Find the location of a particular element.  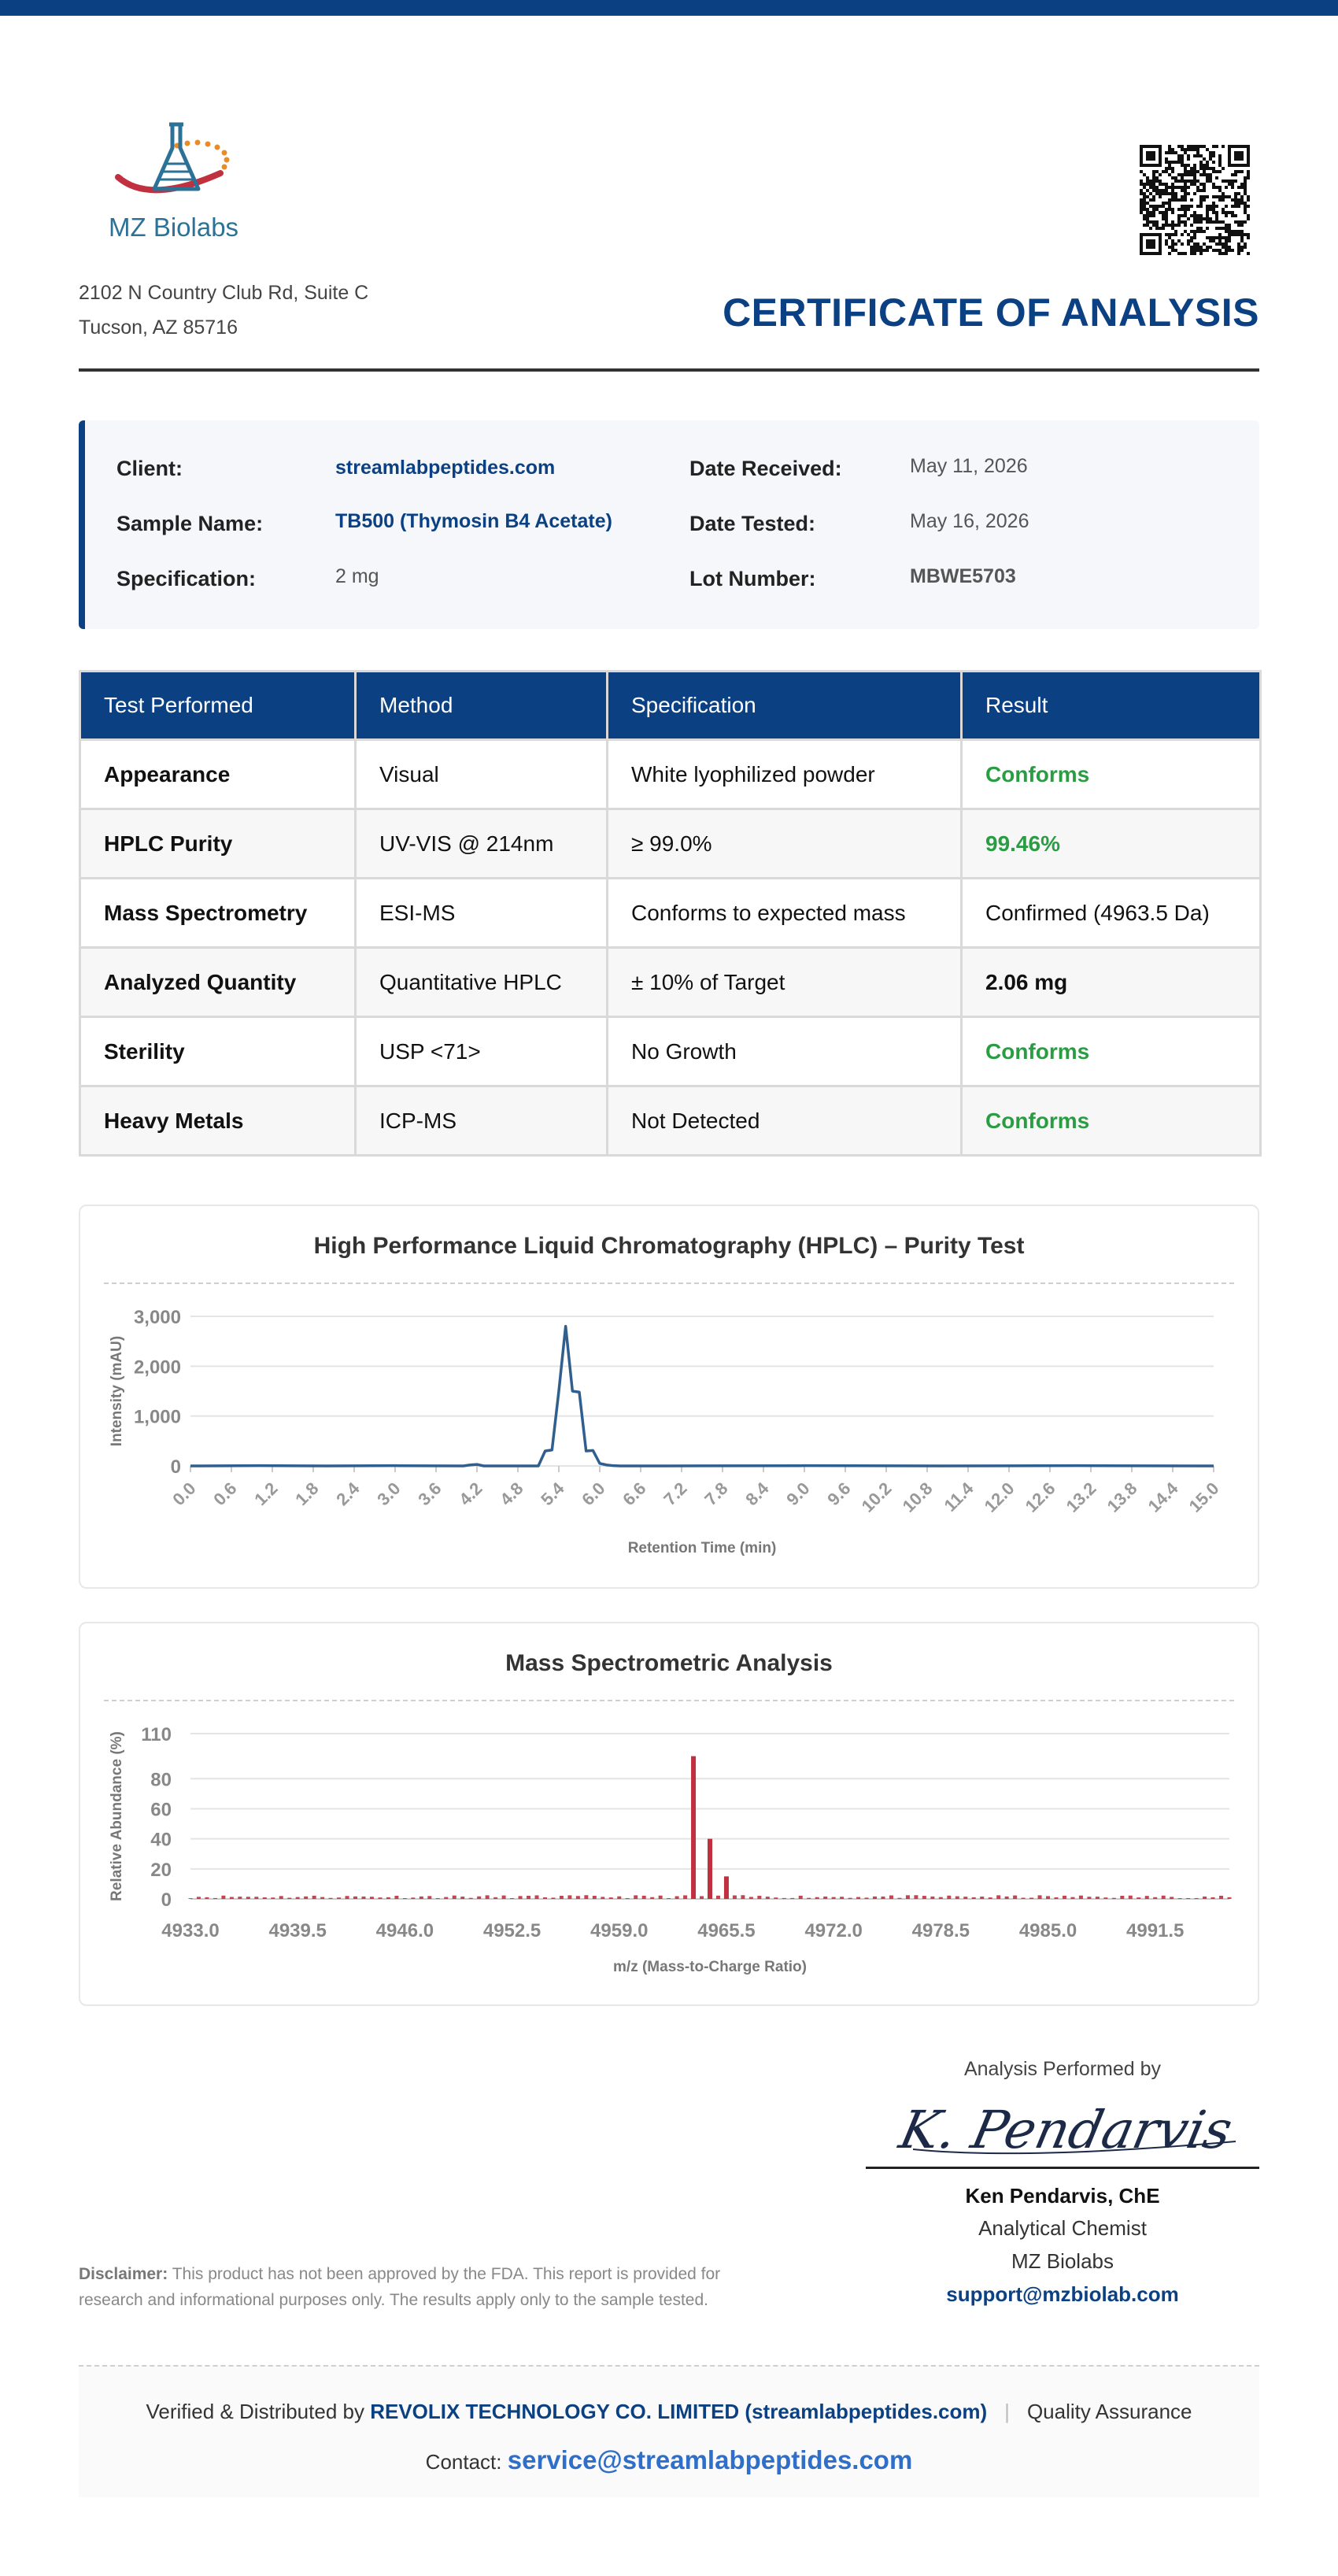

handwritten-signature: K. Pendarvis is located at coordinates (1065, 2130).